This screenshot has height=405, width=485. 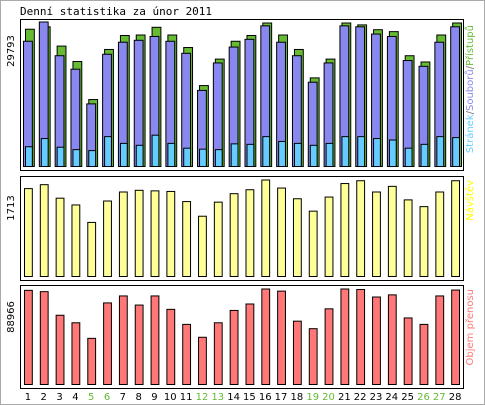 What do you see at coordinates (28, 397) in the screenshot?
I see `x-tick-label-day-1: 1` at bounding box center [28, 397].